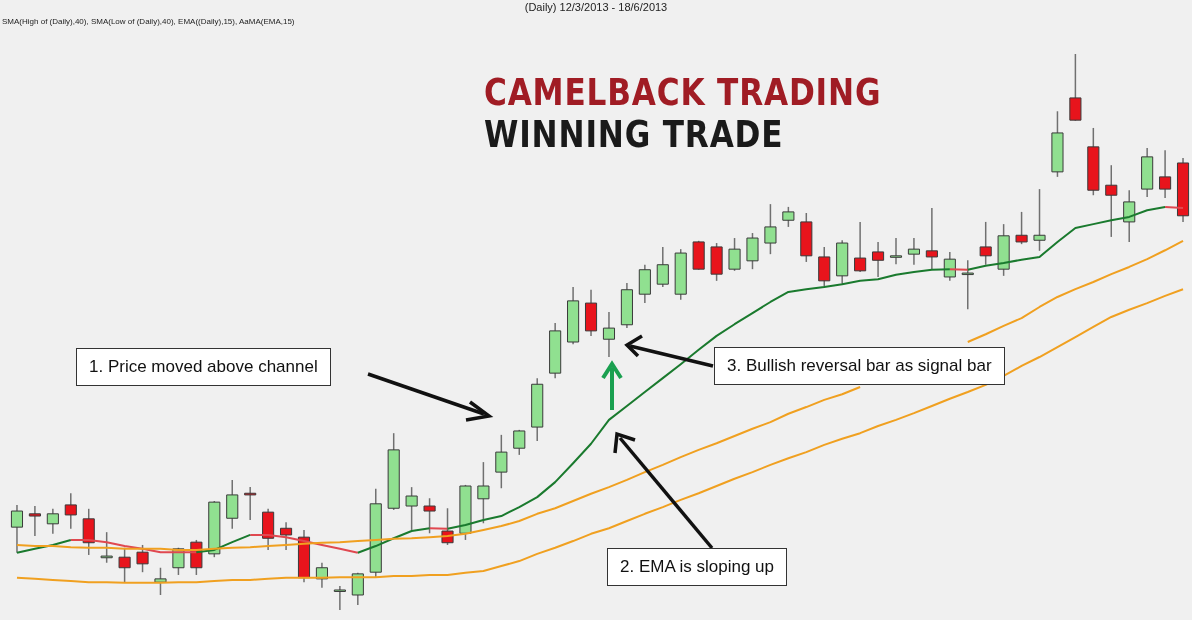  Describe the element at coordinates (203, 367) in the screenshot. I see `annotation: 1. Price moved above channel` at that location.